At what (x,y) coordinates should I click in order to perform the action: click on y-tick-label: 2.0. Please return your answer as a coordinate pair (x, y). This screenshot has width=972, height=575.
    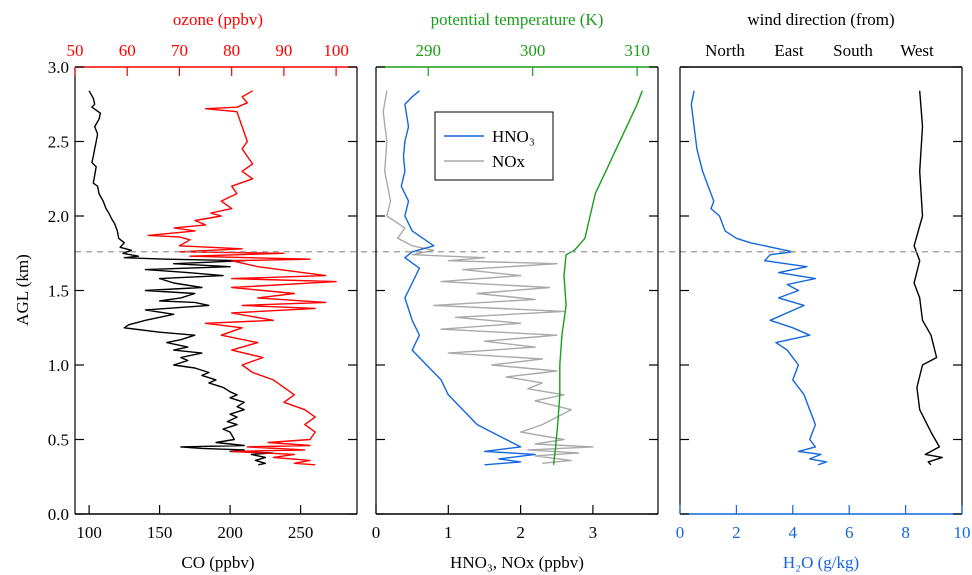
    Looking at the image, I should click on (58, 216).